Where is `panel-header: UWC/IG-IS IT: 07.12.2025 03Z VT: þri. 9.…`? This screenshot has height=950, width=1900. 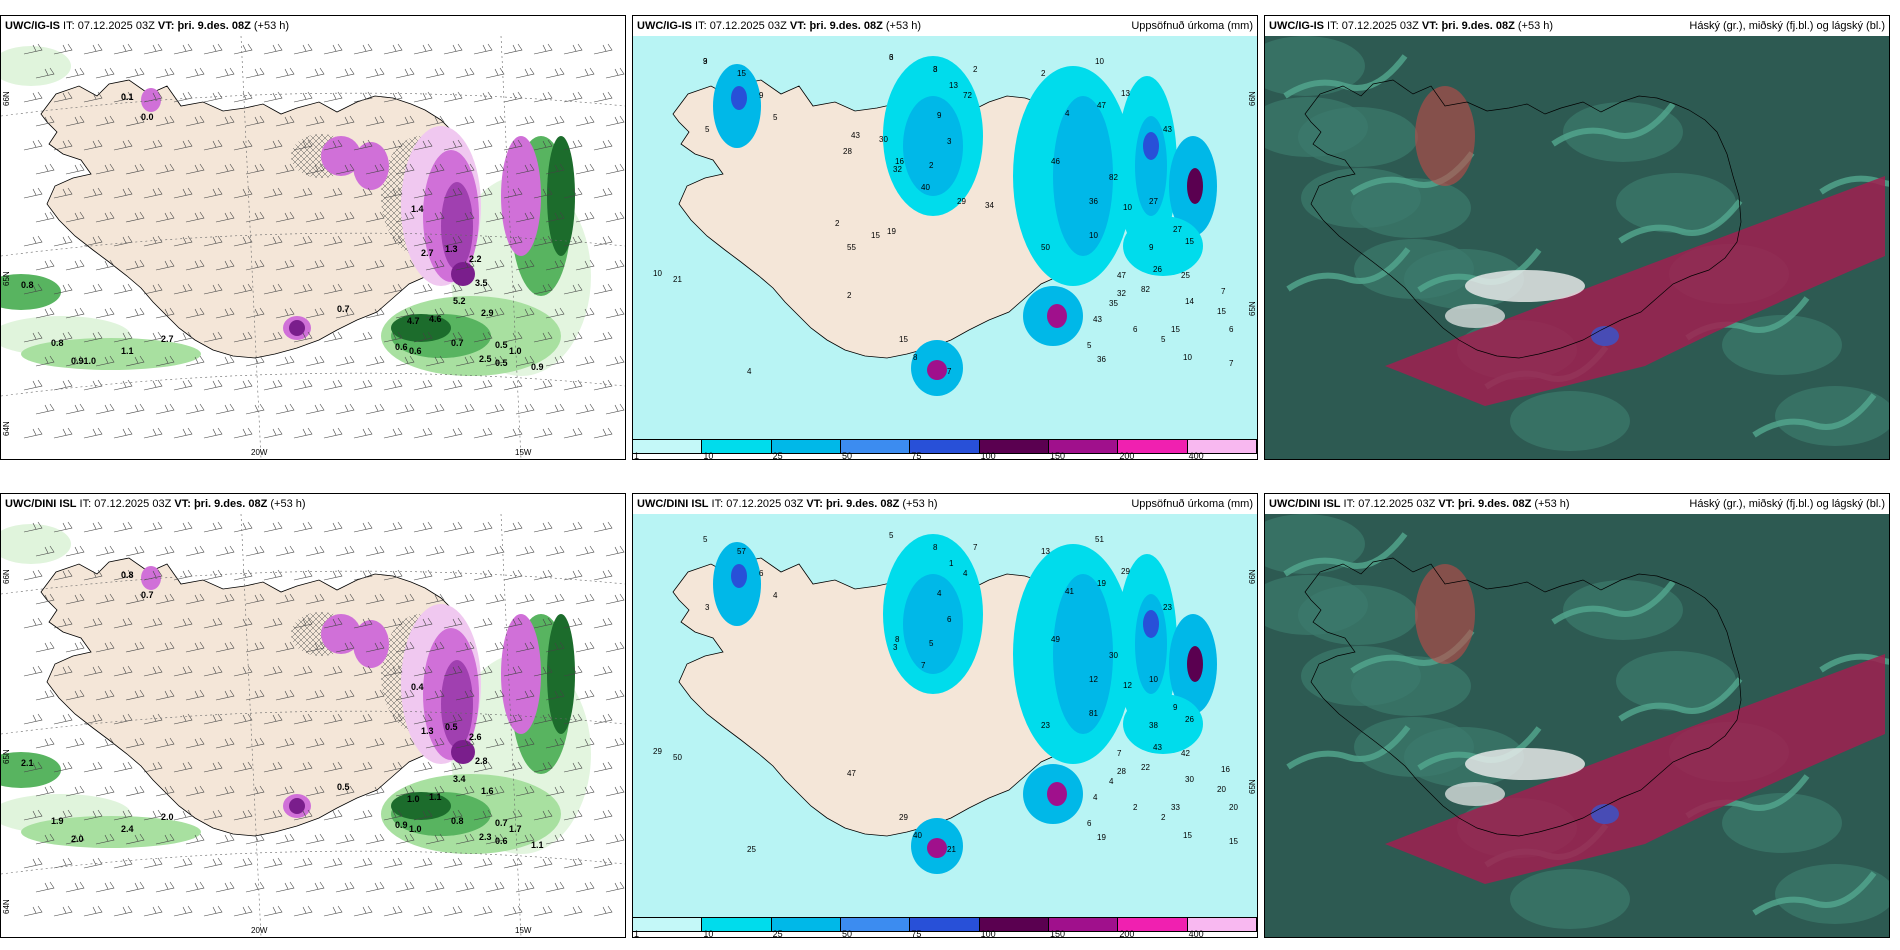
panel-header: UWC/IG-IS IT: 07.12.2025 03Z VT: þri. 9.… is located at coordinates (313, 26).